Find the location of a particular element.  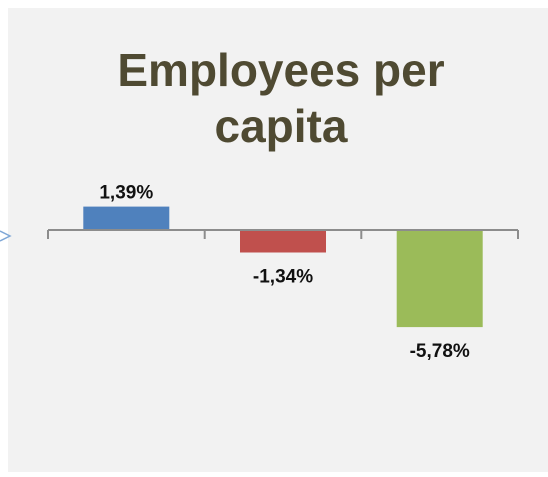

data-label-1: 1,39% is located at coordinates (126, 193).